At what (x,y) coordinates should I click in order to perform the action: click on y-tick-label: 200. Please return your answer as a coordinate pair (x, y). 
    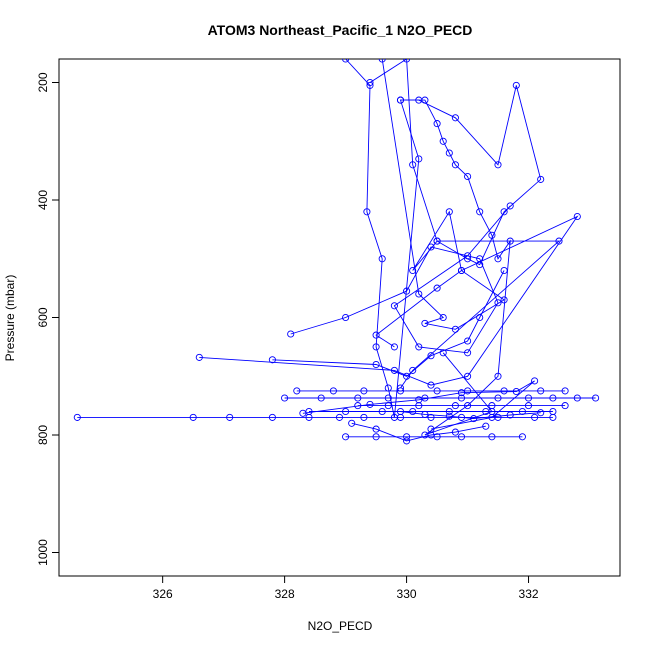
    Looking at the image, I should click on (43, 82).